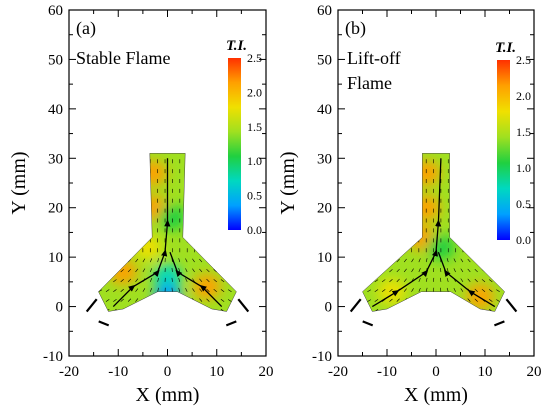  What do you see at coordinates (324, 60) in the screenshot?
I see `y-tick-label: 50` at bounding box center [324, 60].